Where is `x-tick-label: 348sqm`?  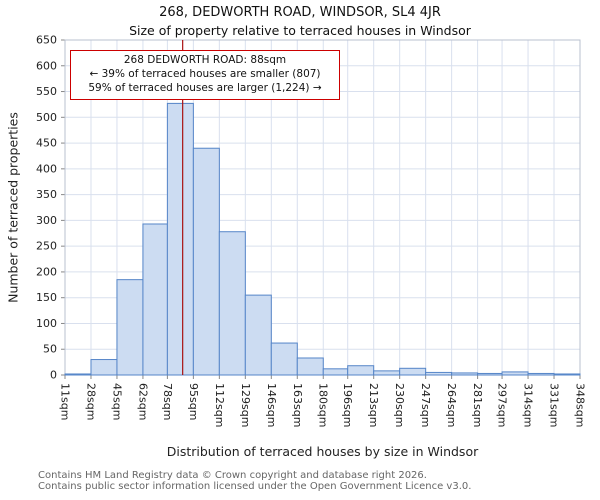 x-tick-label: 348sqm is located at coordinates (579, 405).